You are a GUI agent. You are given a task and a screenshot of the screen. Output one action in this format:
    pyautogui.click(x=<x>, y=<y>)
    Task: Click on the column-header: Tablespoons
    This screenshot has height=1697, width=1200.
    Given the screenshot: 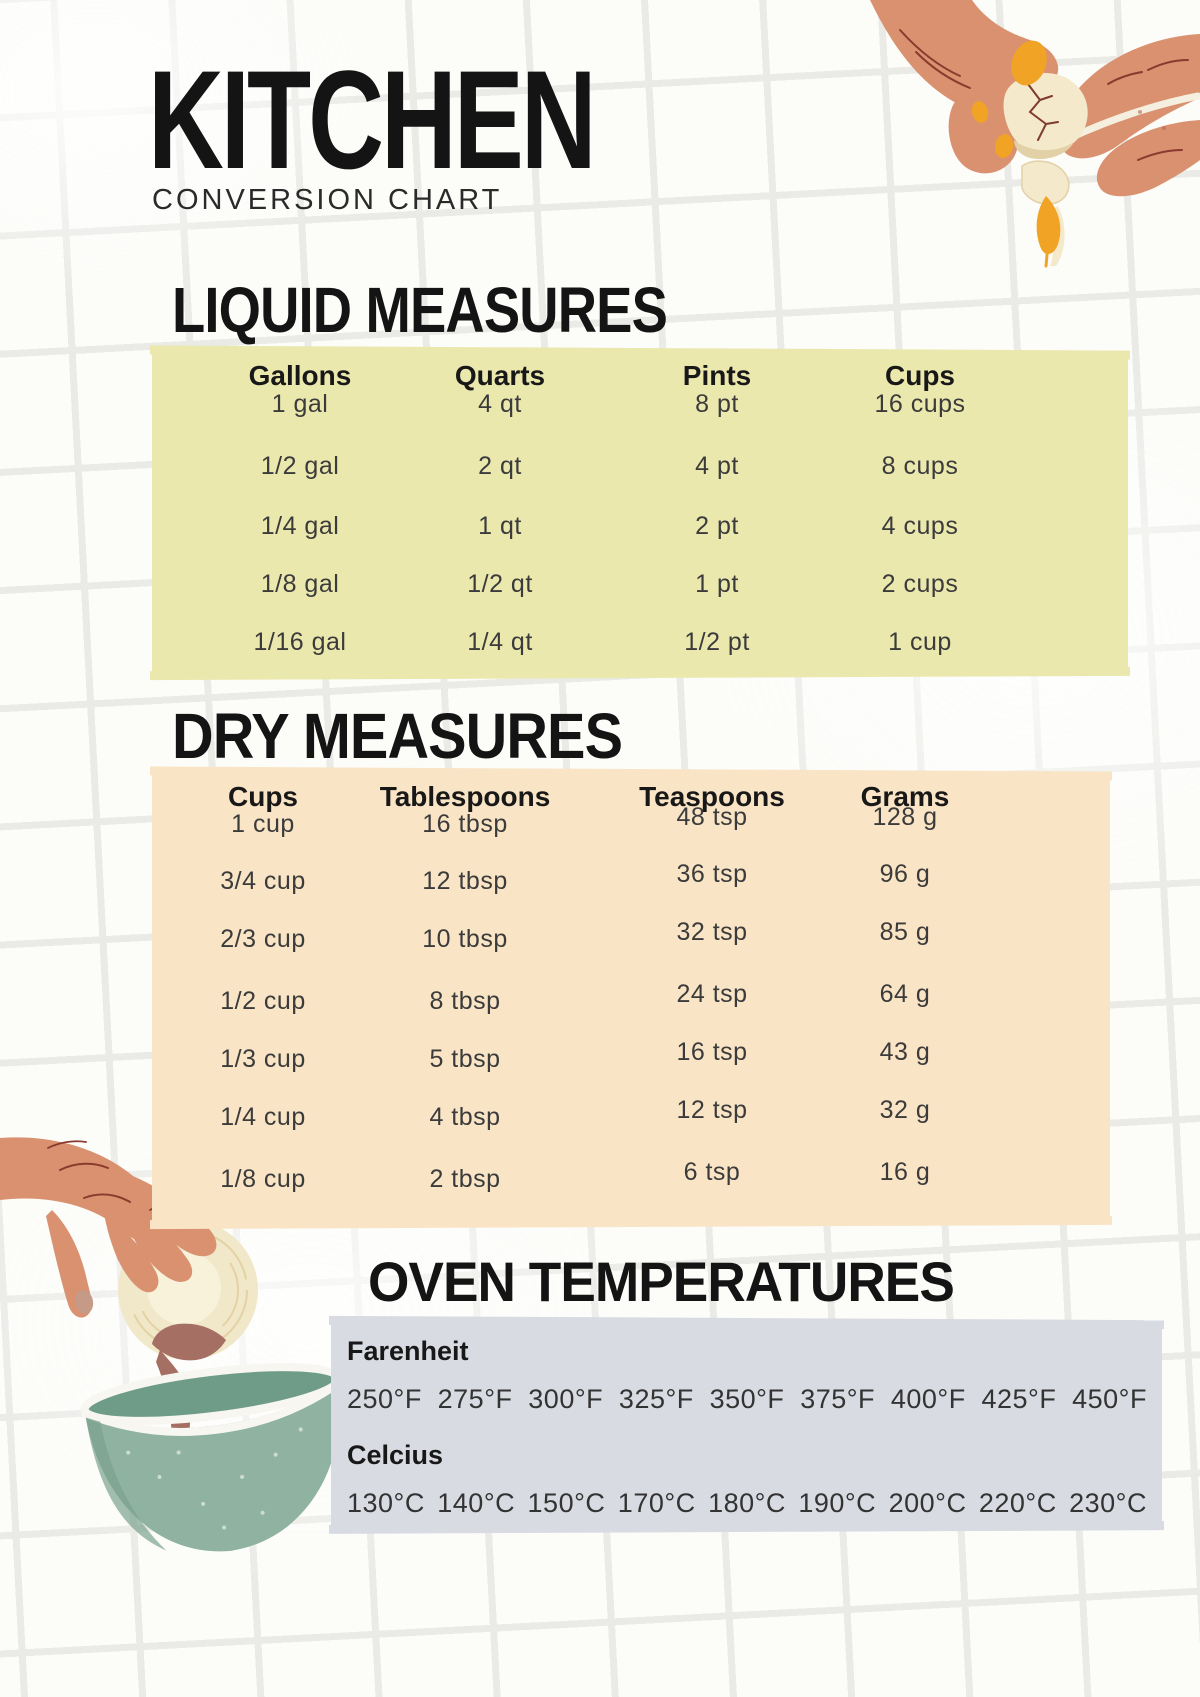 What is the action you would take?
    pyautogui.click(x=465, y=796)
    